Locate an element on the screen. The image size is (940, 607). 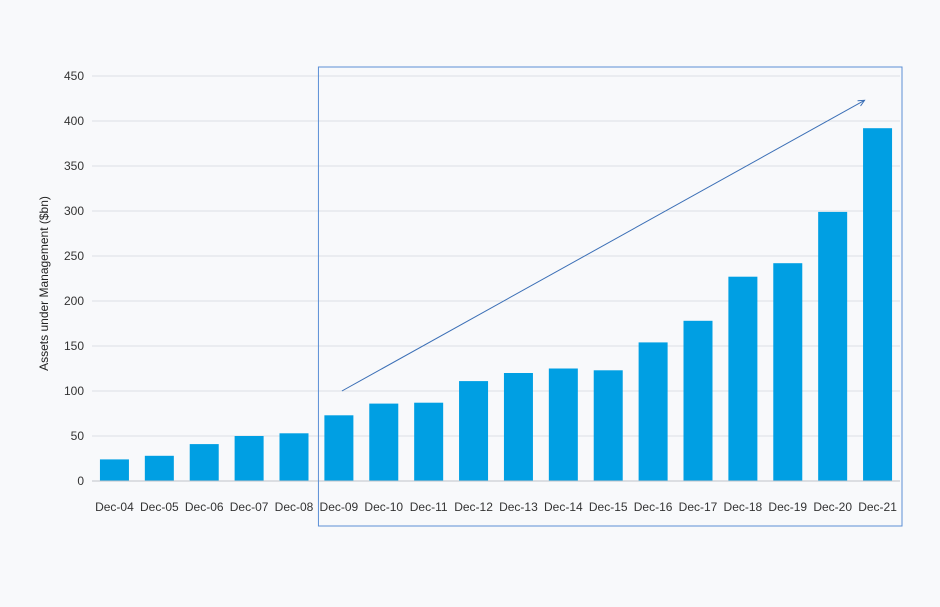
x-tick-label: Dec-11 is located at coordinates (429, 507).